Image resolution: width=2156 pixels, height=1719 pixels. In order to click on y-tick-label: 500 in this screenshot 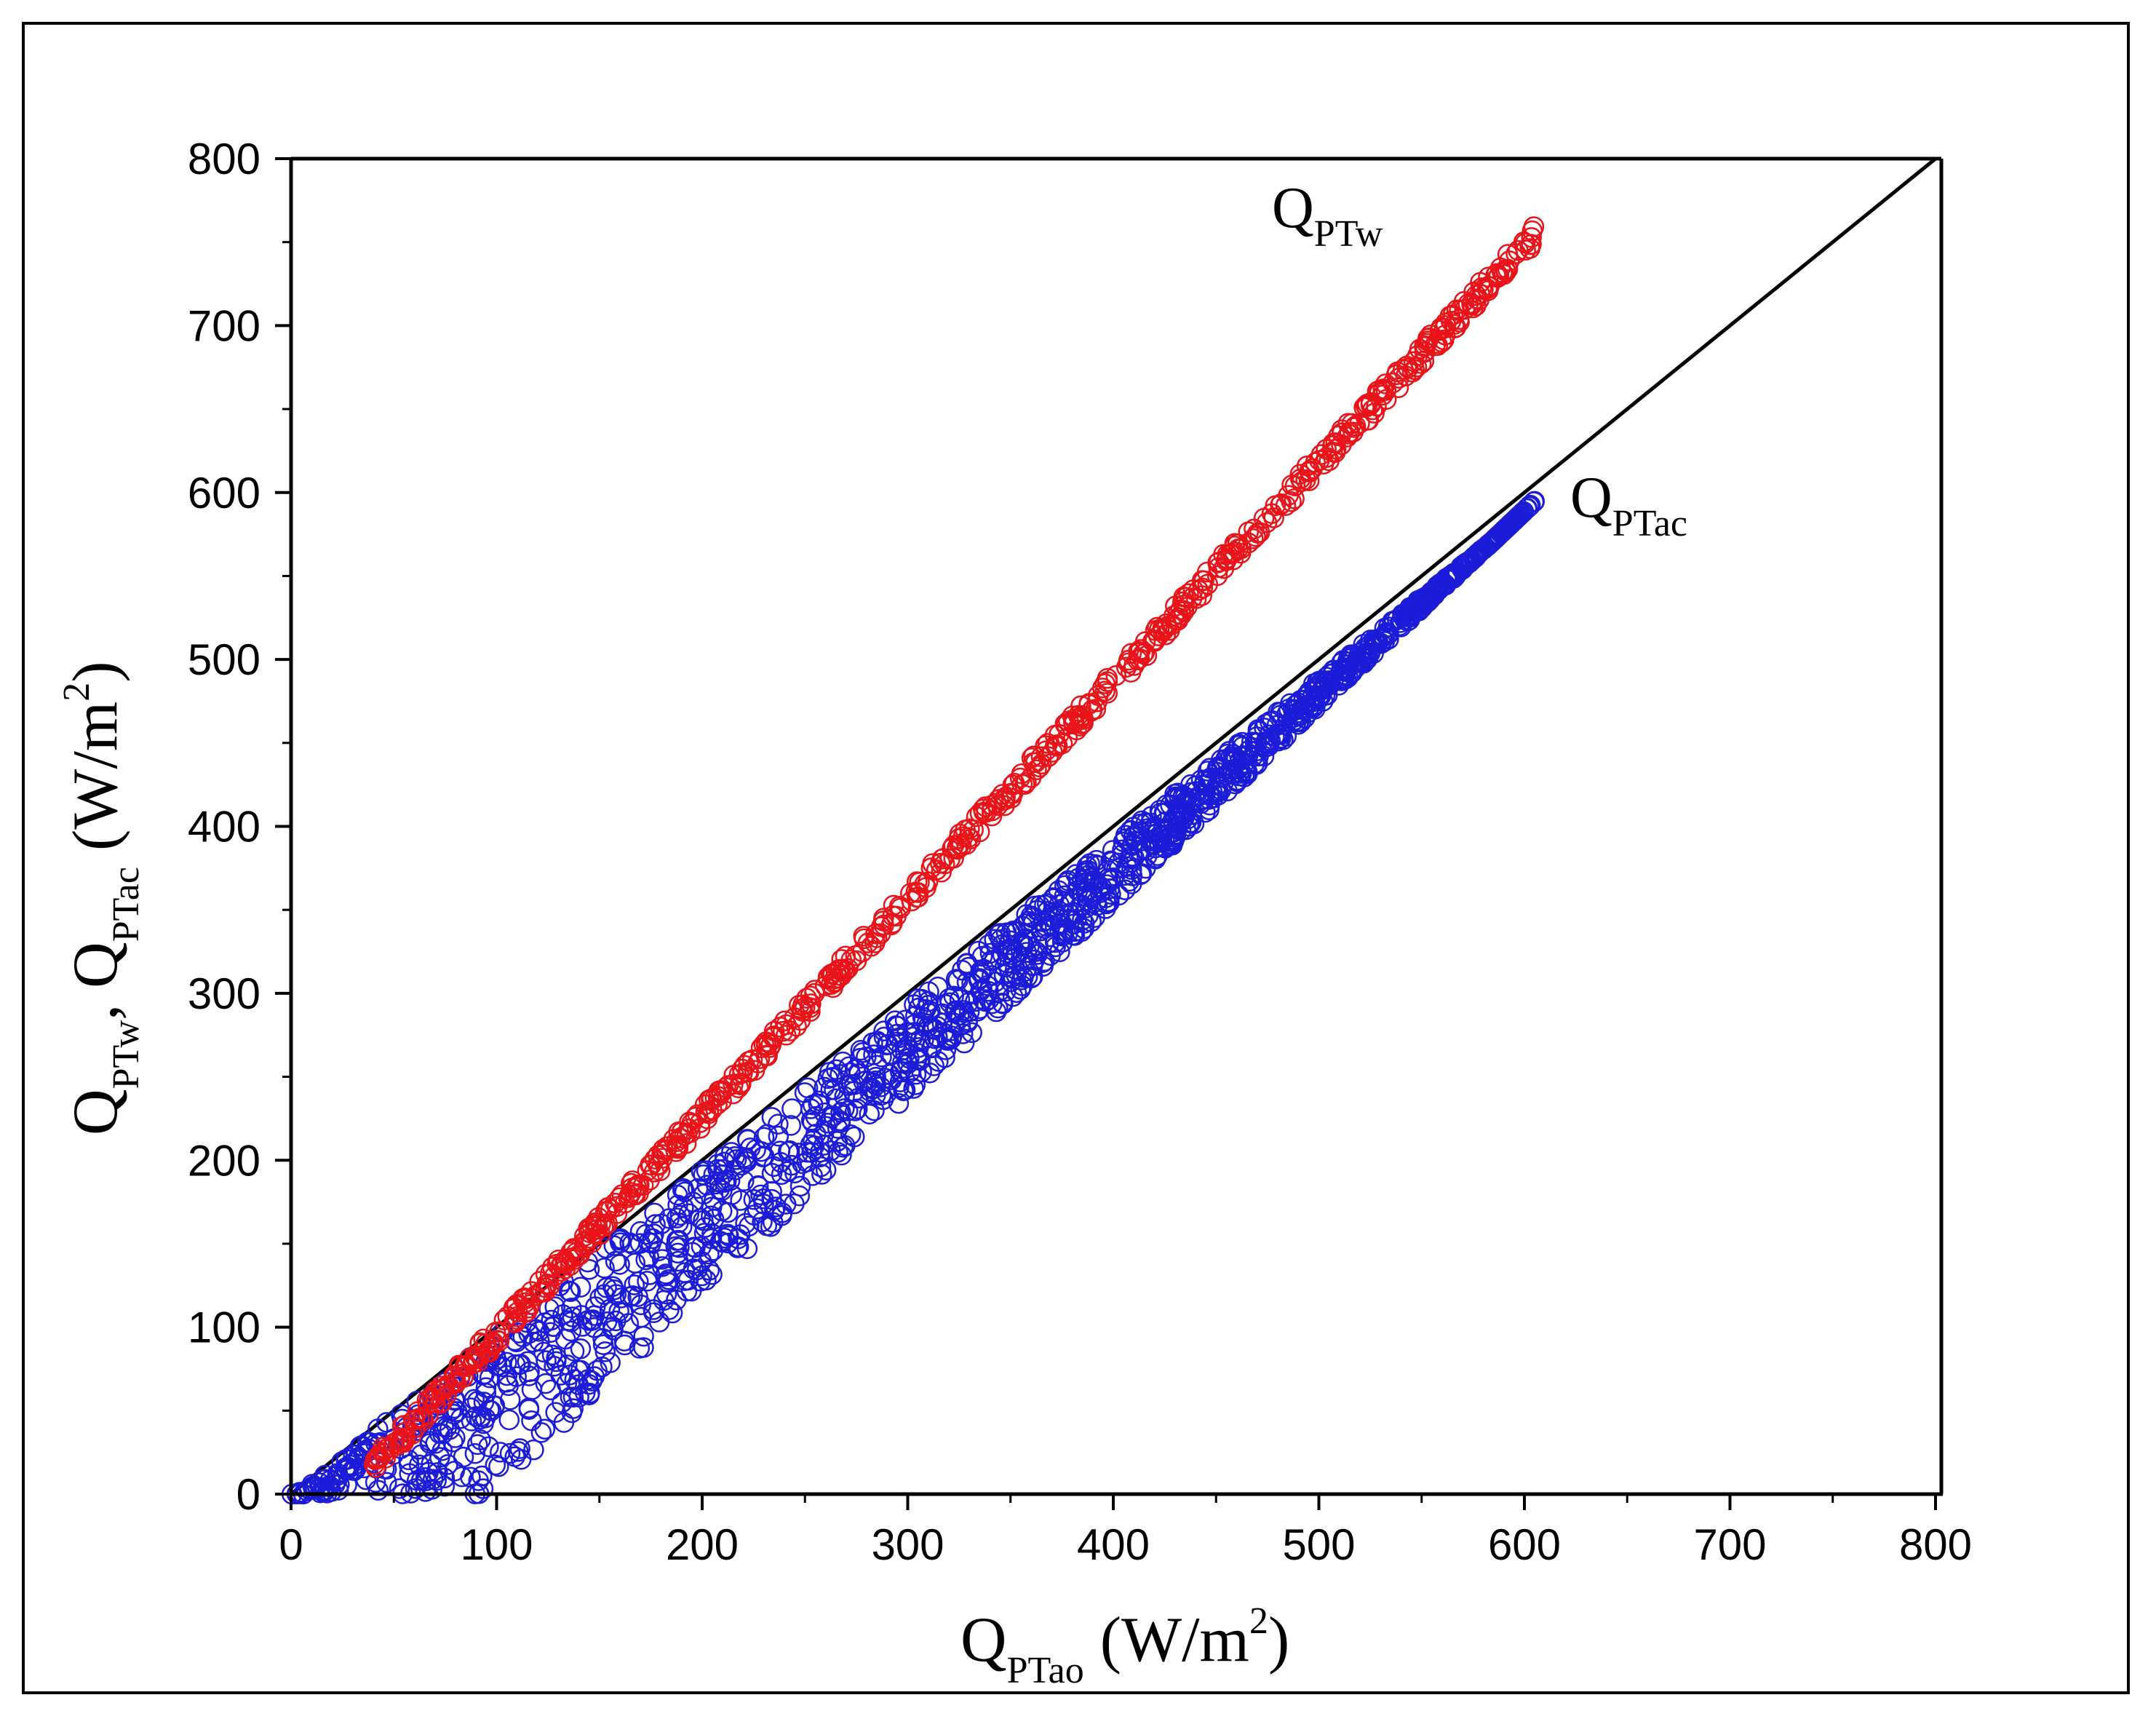, I will do `click(224, 659)`.